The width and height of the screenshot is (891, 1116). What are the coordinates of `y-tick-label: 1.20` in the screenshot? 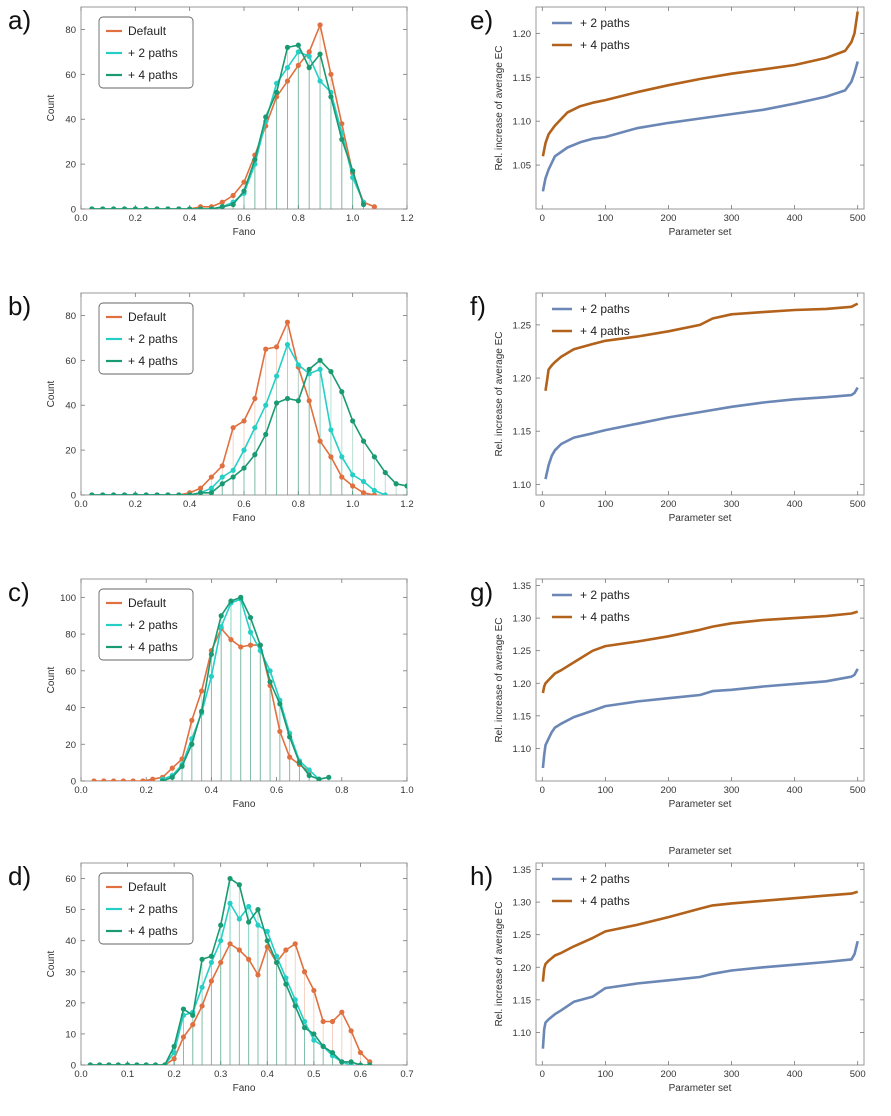 It's located at (522, 34).